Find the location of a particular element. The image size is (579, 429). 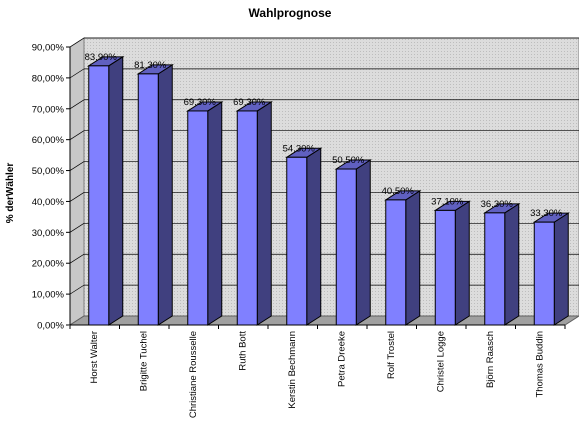

y-tick-label: 50,00% is located at coordinates (48, 171).